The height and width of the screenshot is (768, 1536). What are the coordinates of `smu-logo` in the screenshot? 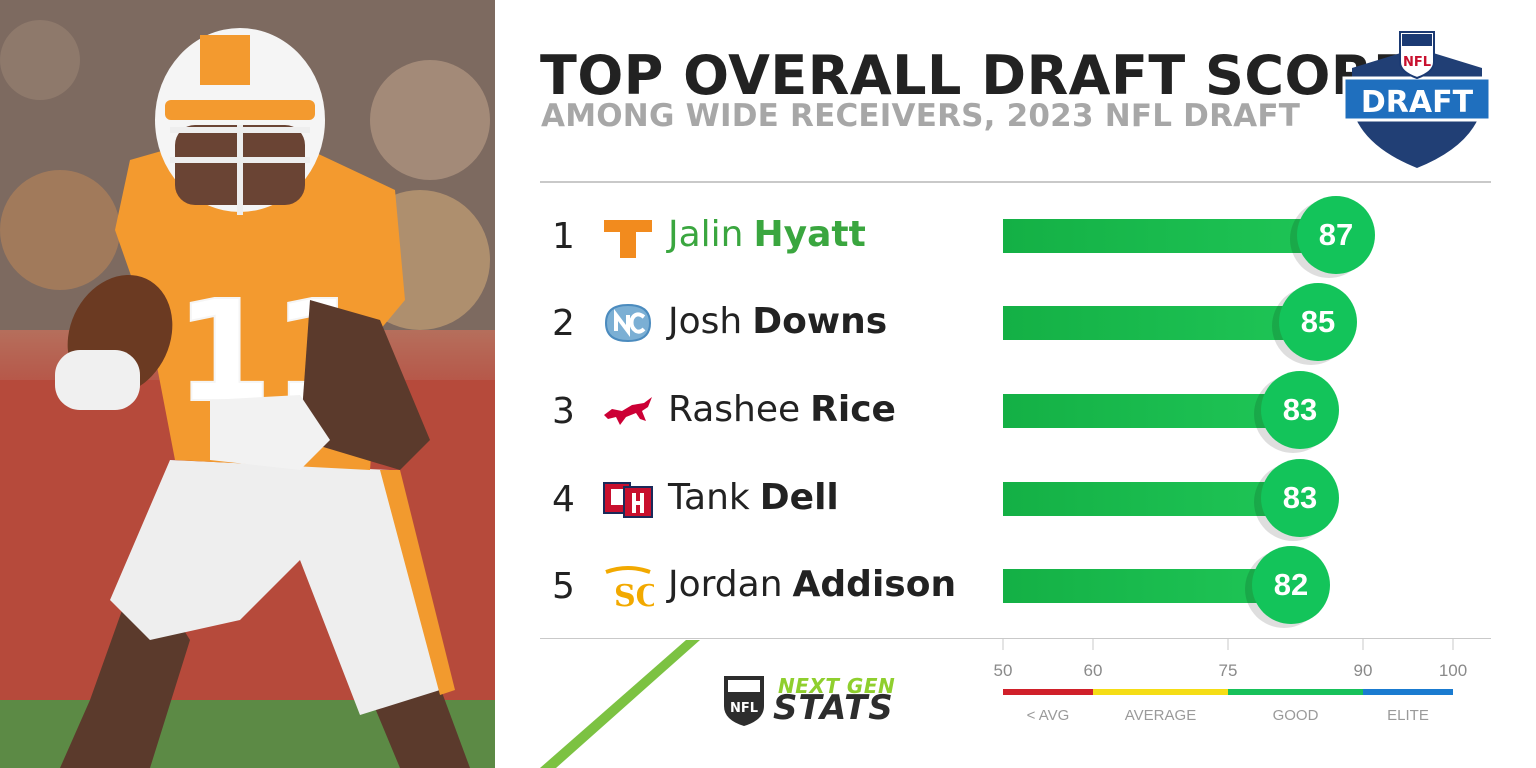 It's located at (628, 411).